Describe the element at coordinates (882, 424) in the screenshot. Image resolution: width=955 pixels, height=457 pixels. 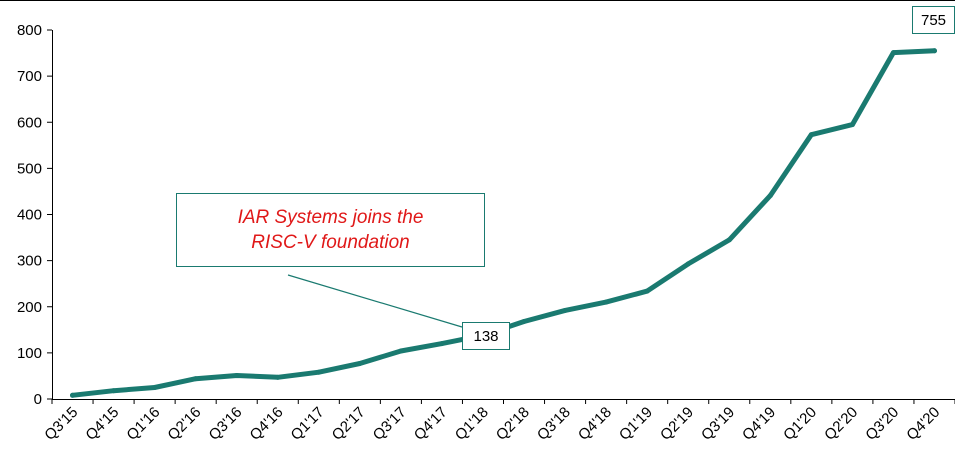
I see `x-tick-label: Q3'20` at that location.